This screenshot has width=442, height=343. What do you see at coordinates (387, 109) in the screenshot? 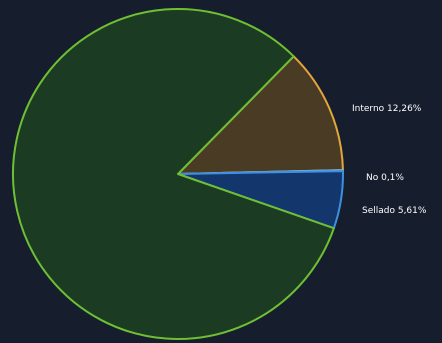
I see `slice-label-interno: Interno 12,26%` at bounding box center [387, 109].